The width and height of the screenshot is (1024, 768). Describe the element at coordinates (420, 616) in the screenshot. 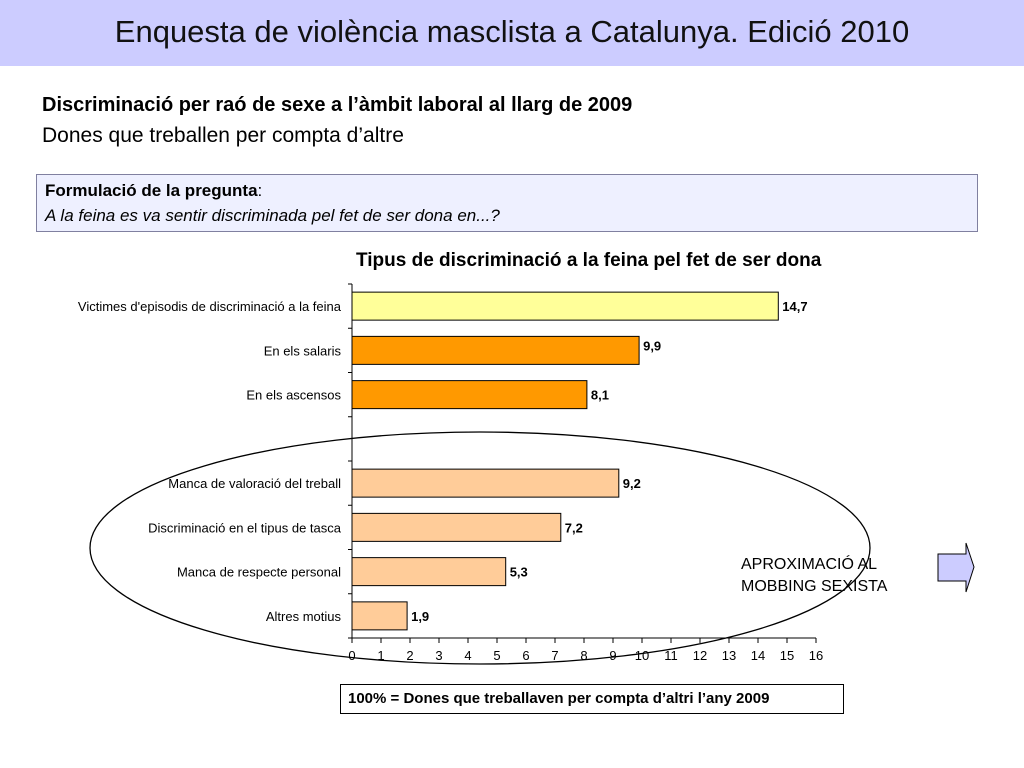

I see `data-label: 1,9` at that location.